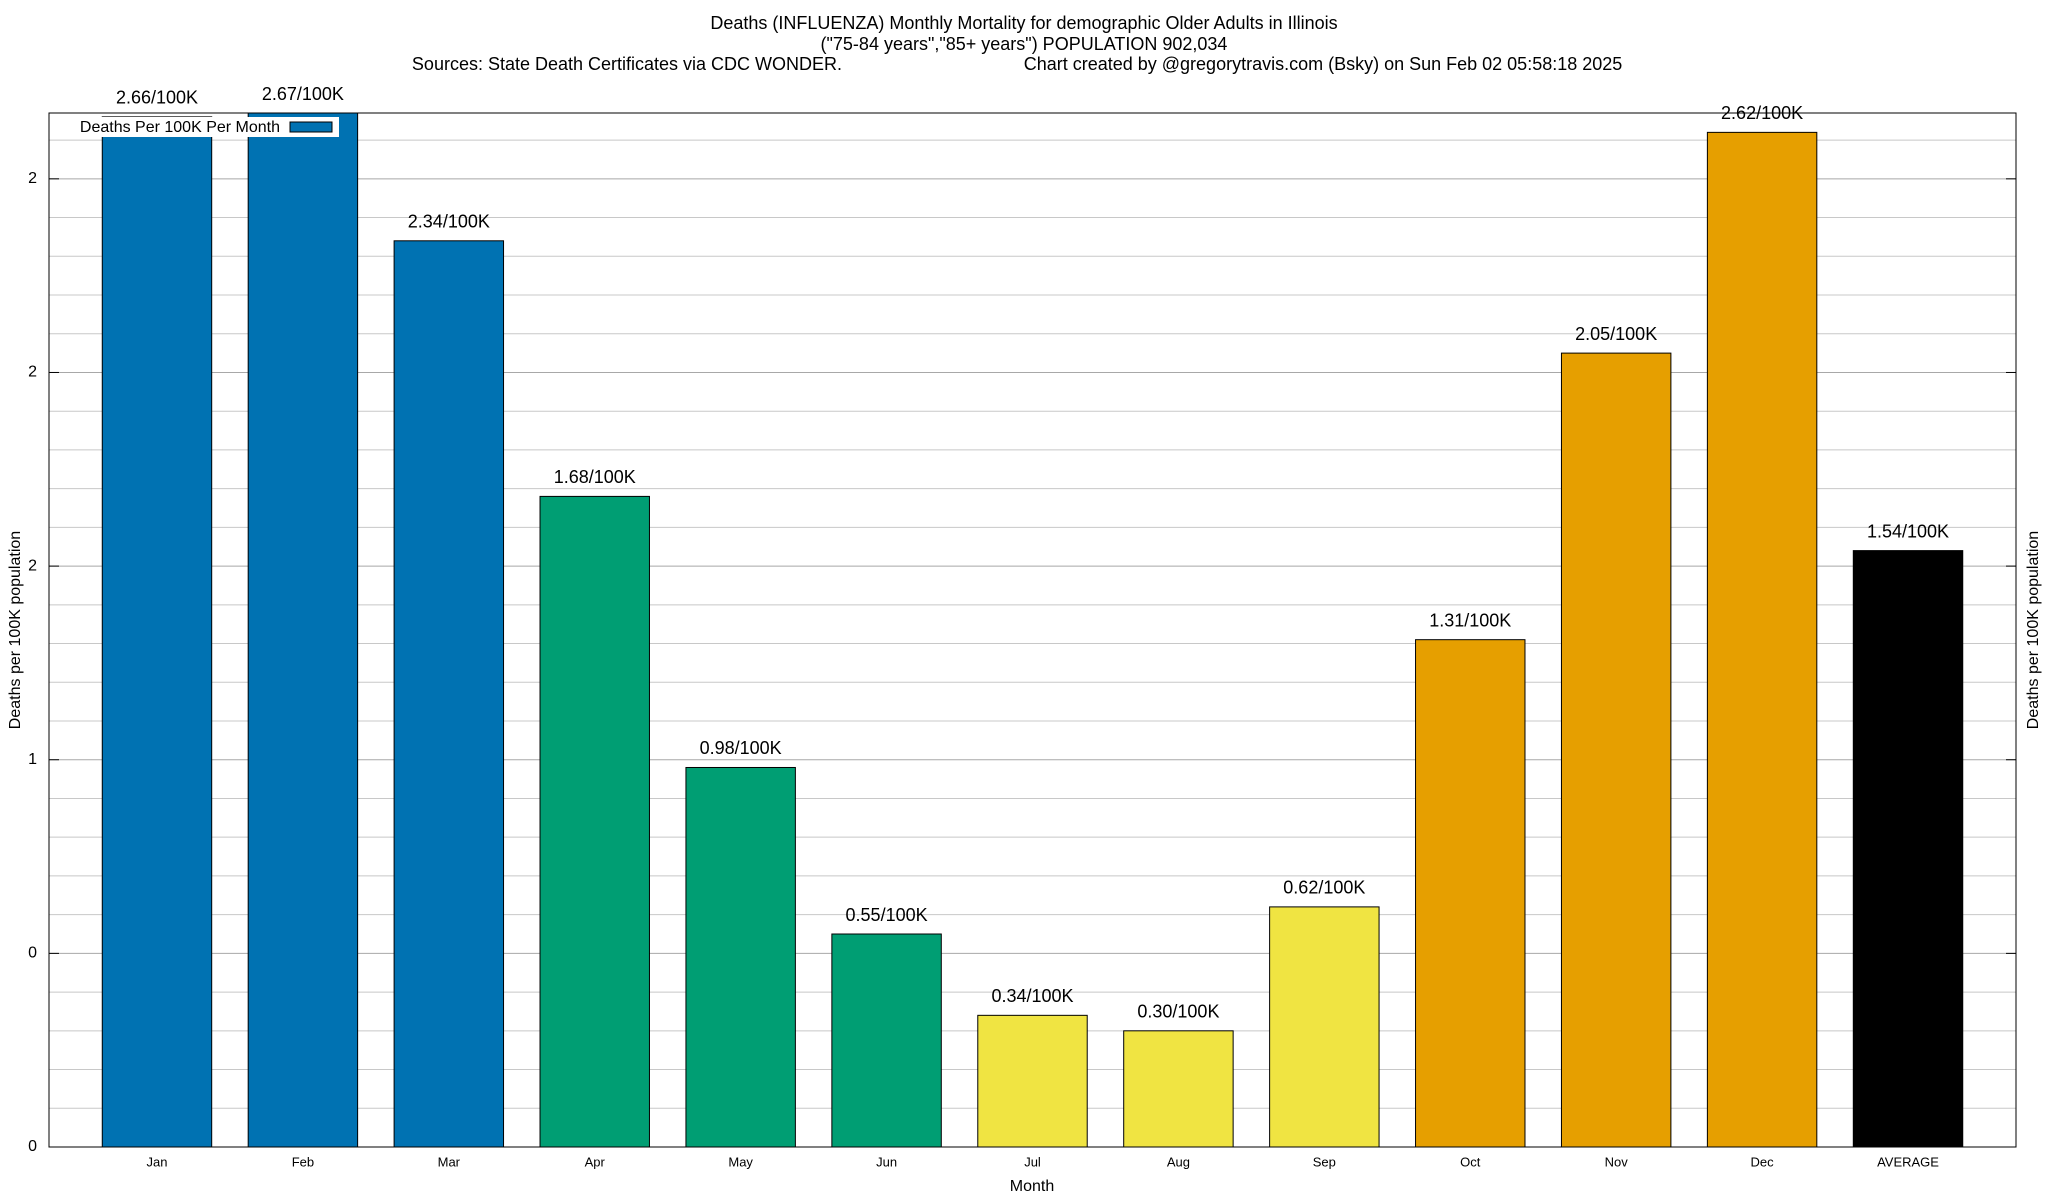  I want to click on x-tick-label: Oct, so click(1470, 1161).